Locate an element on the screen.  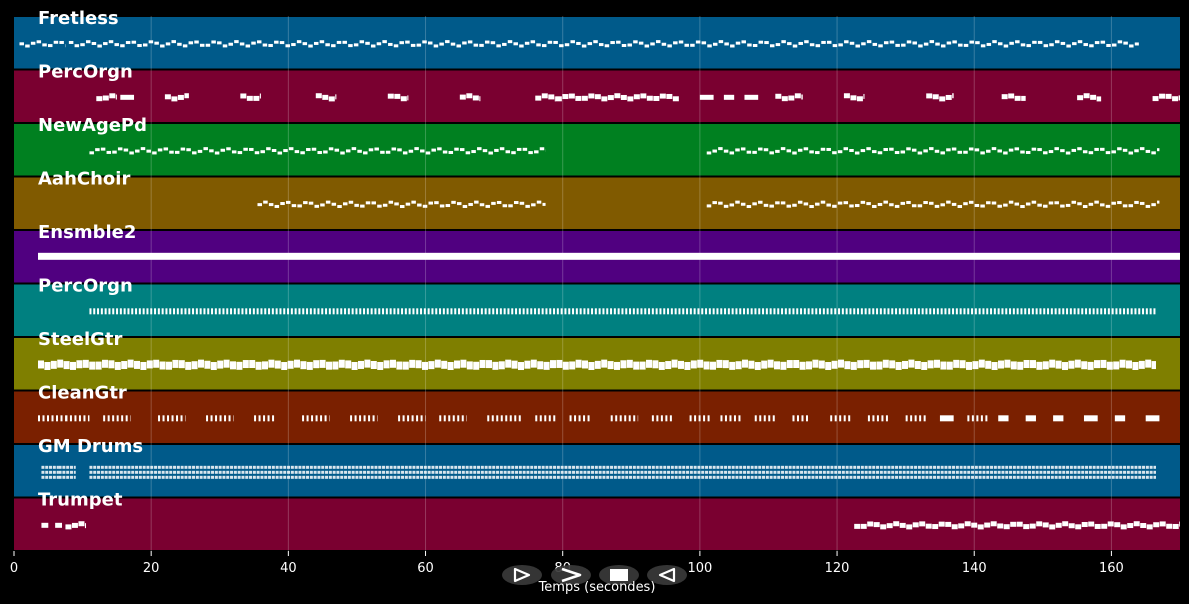
track-name-label: NewAgePd is located at coordinates (92, 125).